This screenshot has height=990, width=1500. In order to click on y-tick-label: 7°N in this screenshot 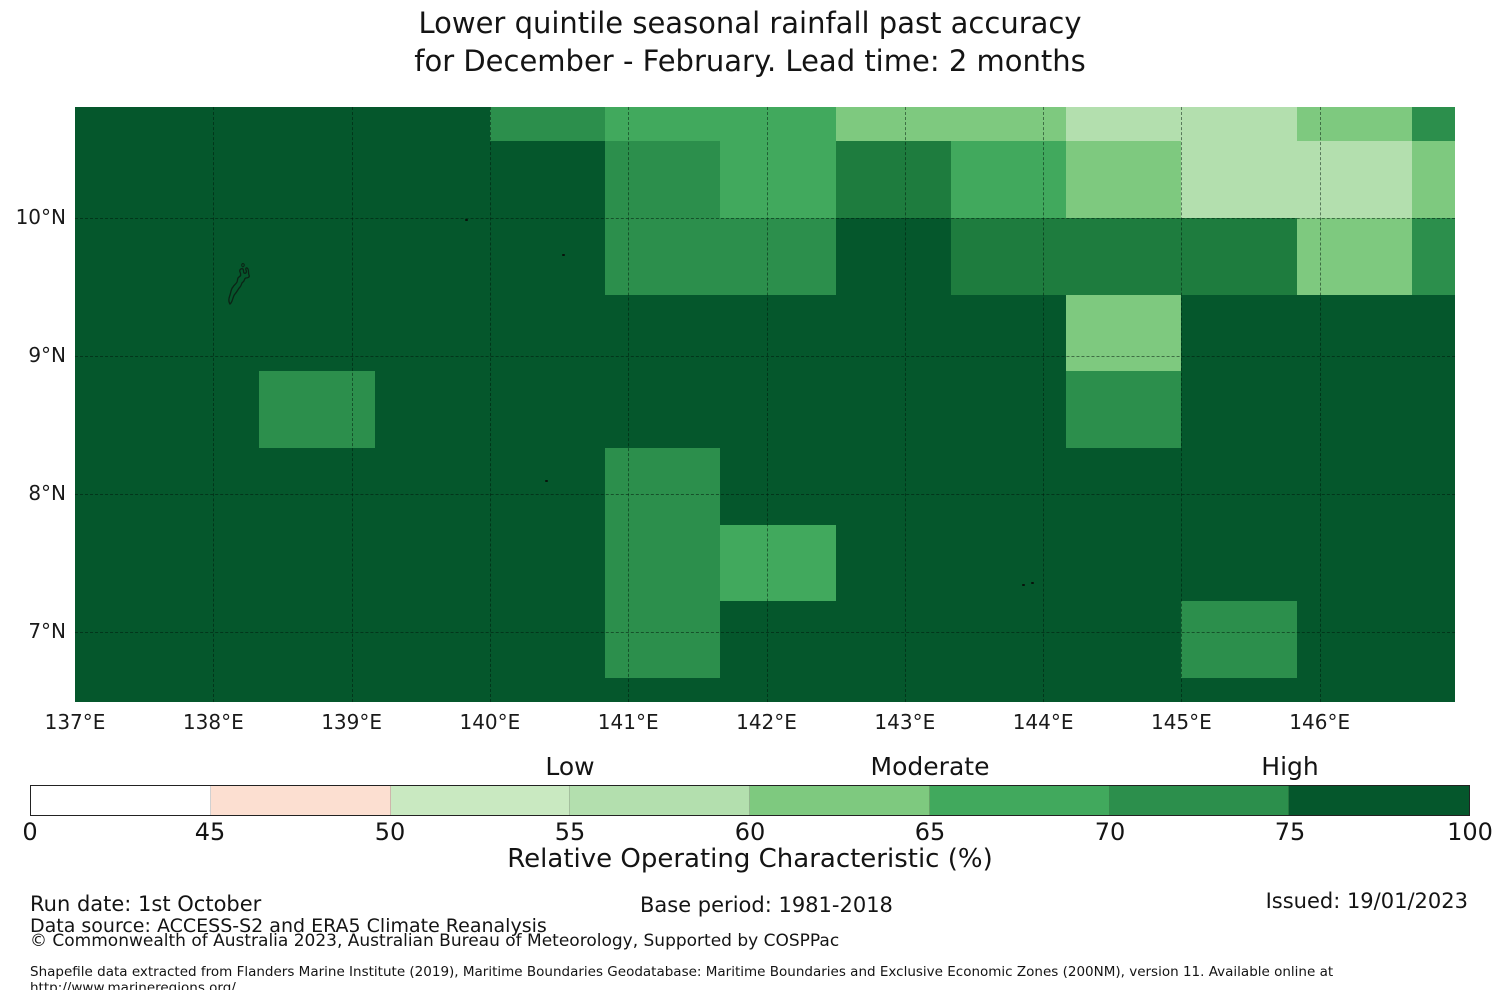, I will do `click(47, 631)`.